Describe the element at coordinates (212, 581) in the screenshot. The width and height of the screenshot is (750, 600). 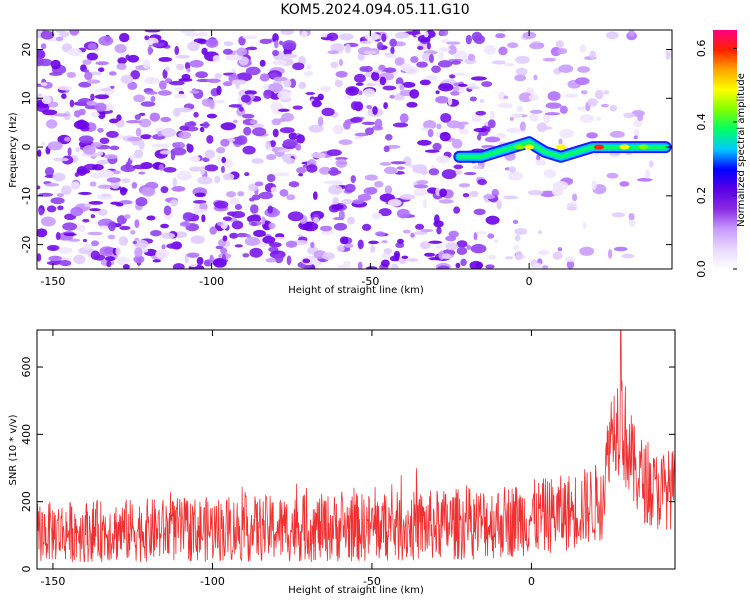
I see `x-tick-label: -100` at that location.